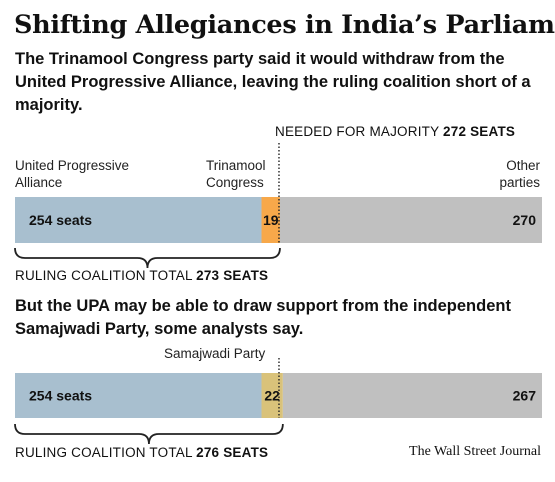 This screenshot has width=555, height=482. What do you see at coordinates (271, 220) in the screenshot?
I see `bar-value-label: 19` at bounding box center [271, 220].